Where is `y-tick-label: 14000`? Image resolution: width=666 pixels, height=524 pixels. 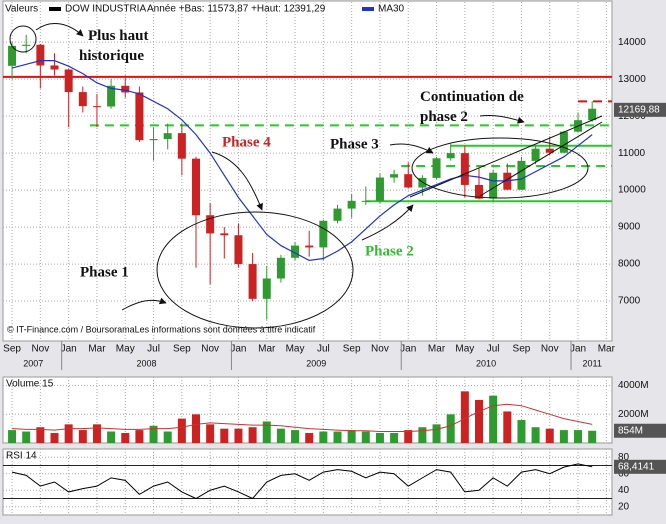 y-tick-label: 14000 is located at coordinates (632, 42).